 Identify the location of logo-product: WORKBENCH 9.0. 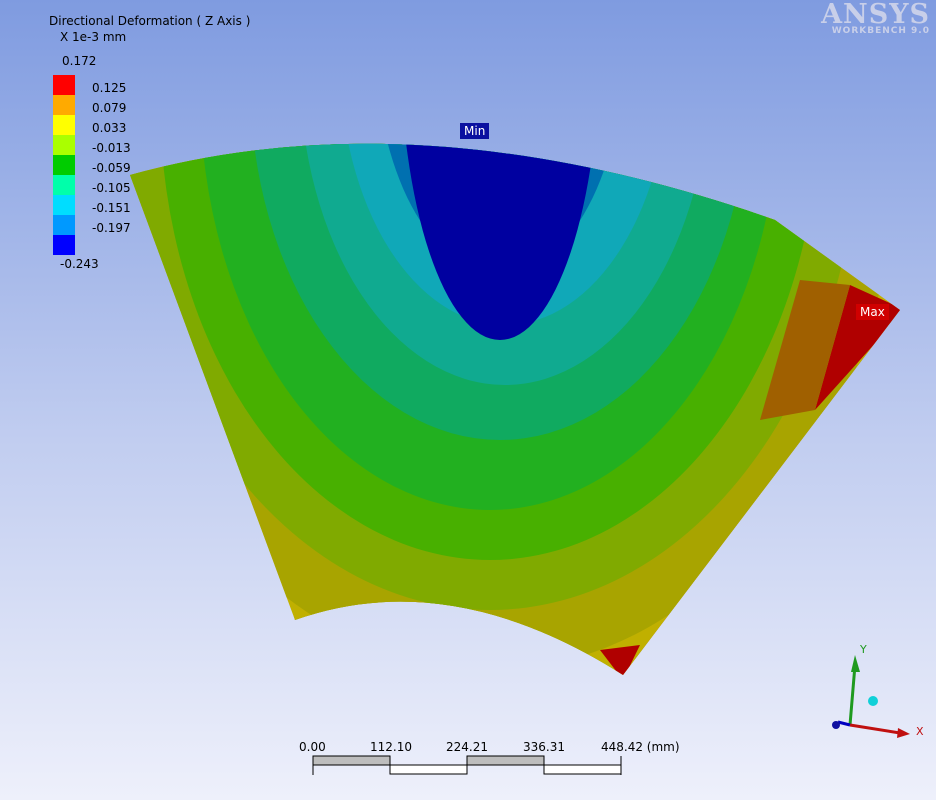
(880, 31).